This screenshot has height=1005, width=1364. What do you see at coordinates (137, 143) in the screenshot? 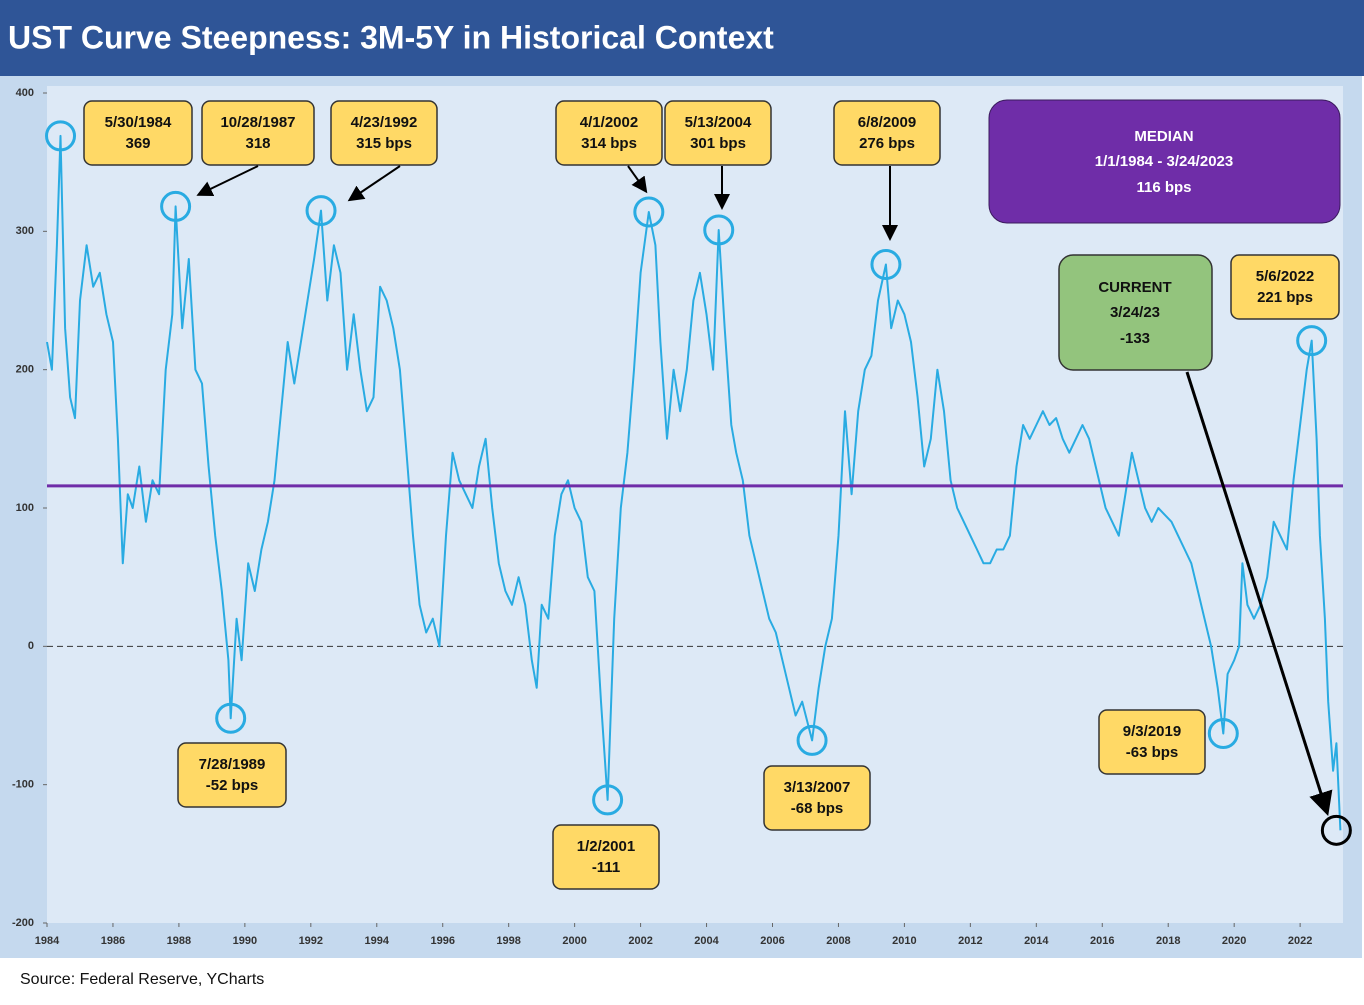
I see `annotation-value: 369` at bounding box center [137, 143].